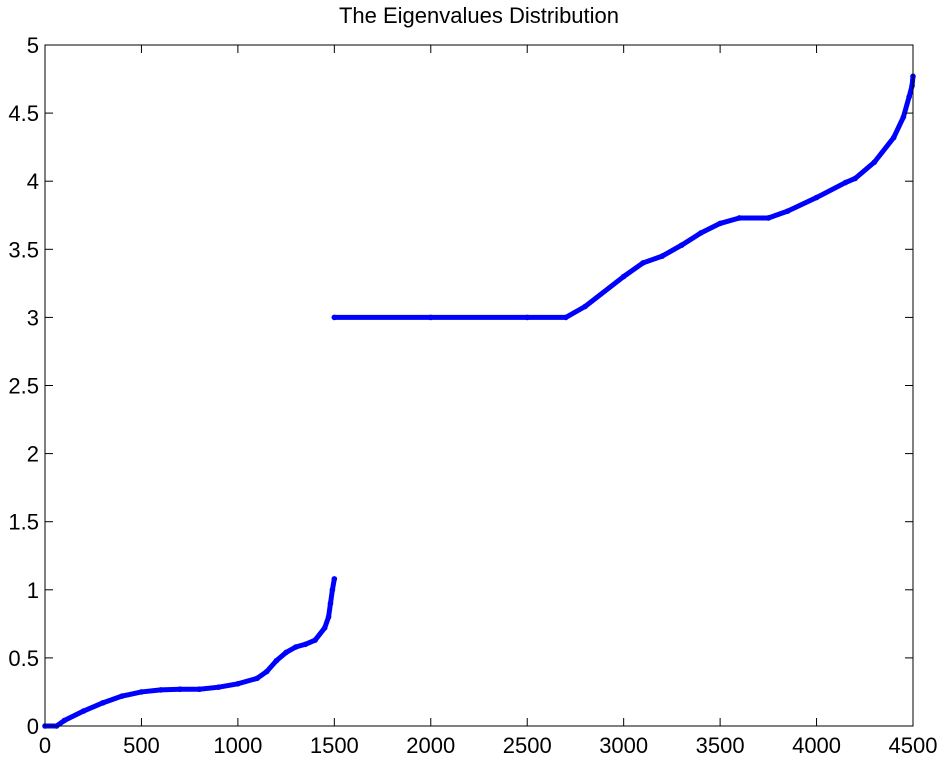 This screenshot has width=945, height=762. Describe the element at coordinates (527, 745) in the screenshot. I see `x-tick-label: 2500` at that location.